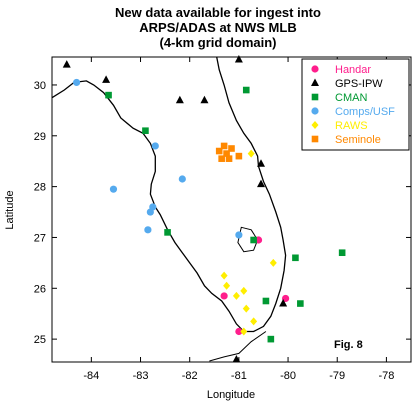 The height and width of the screenshot is (405, 416). What do you see at coordinates (353, 70) in the screenshot?
I see `legend-label: Handar` at bounding box center [353, 70].